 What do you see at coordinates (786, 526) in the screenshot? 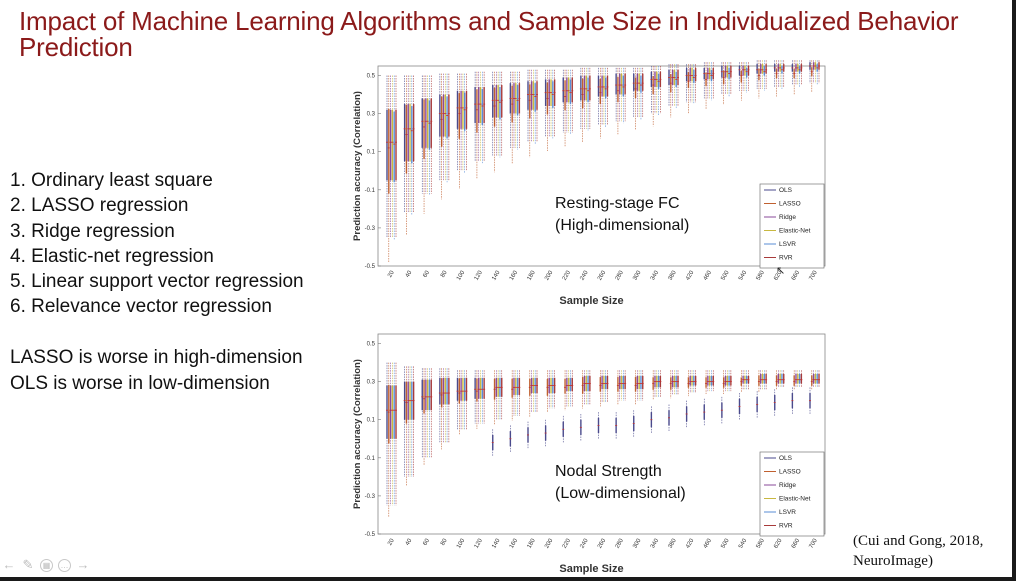
I see `legend-label: RVR` at bounding box center [786, 526].